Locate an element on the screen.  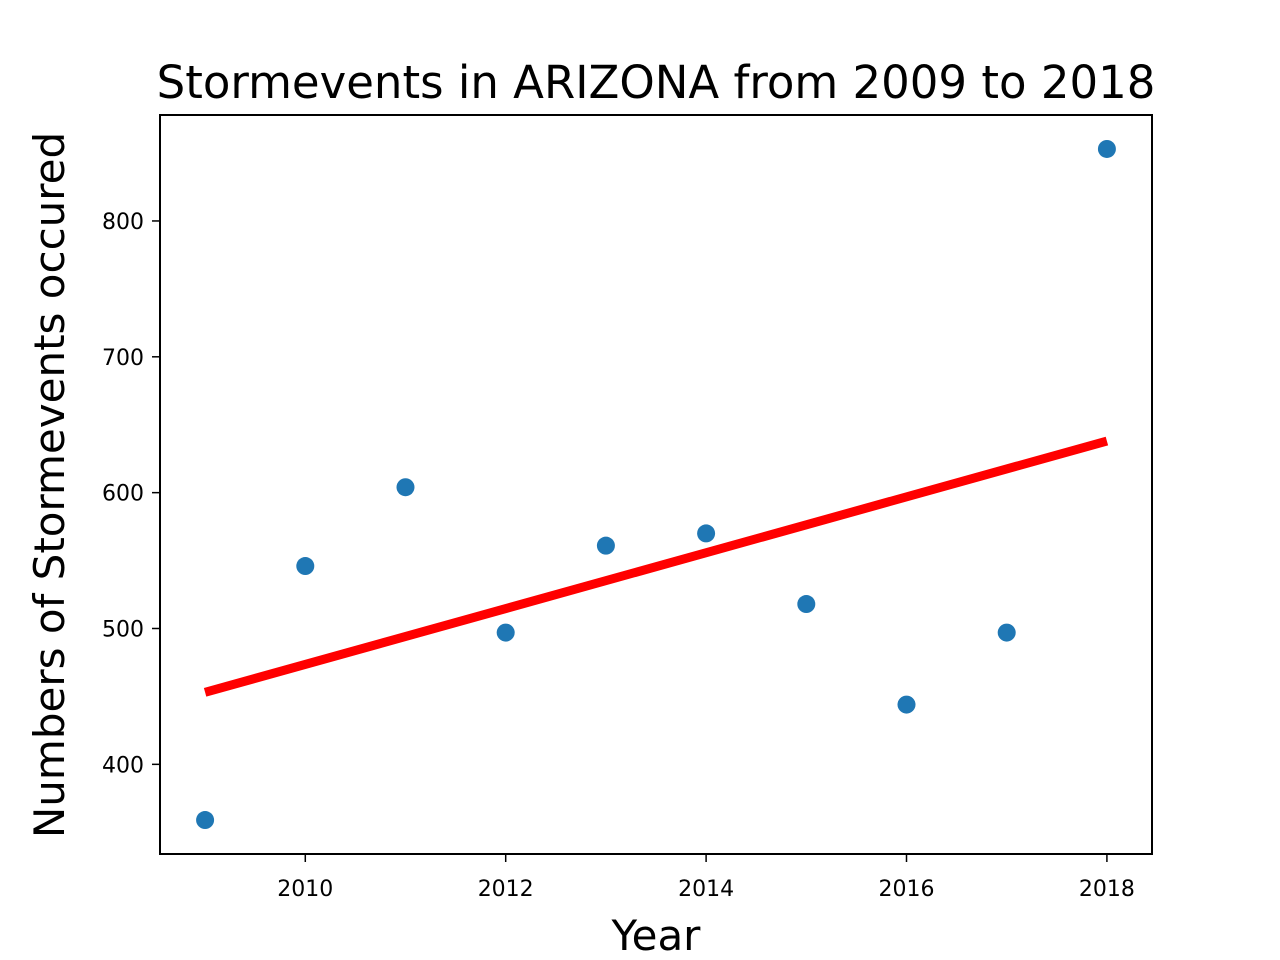
y-tick-label: 500 is located at coordinates (123, 629).